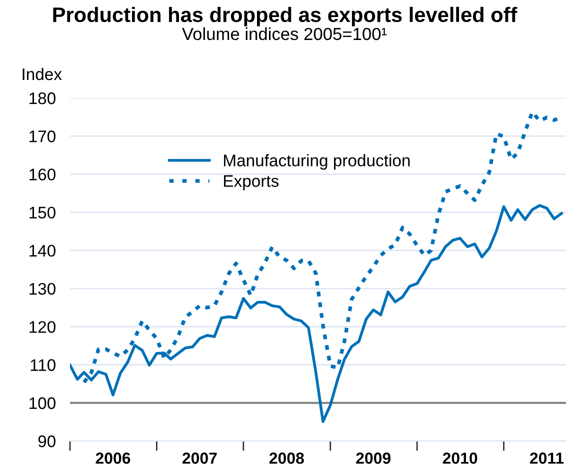  I want to click on chart-title: Production has dropped as exports levelled off, so click(285, 16).